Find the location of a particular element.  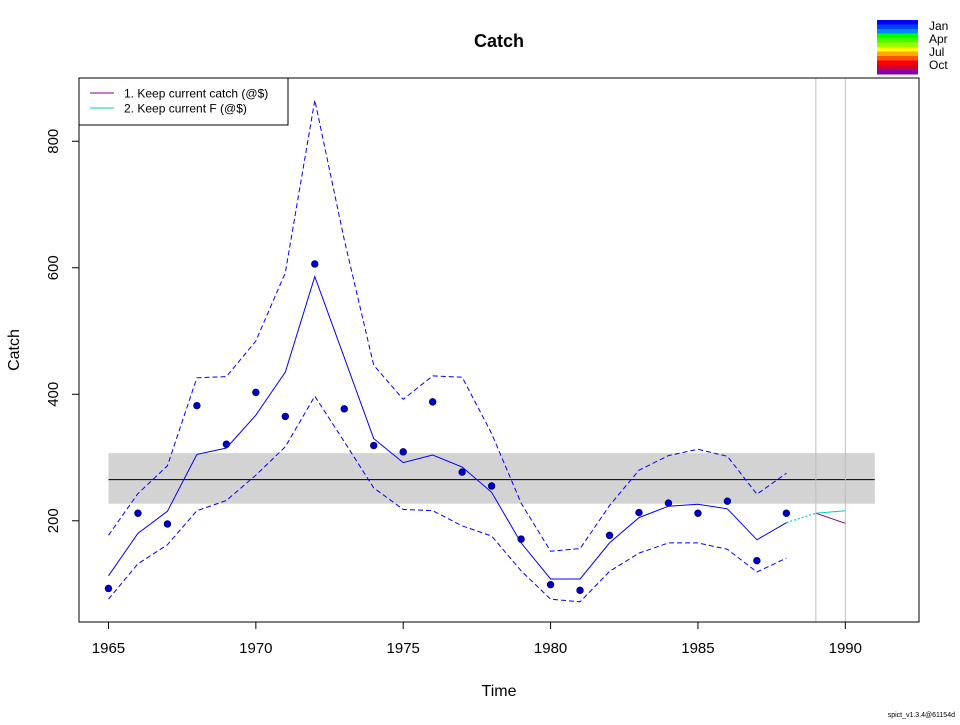

x-tick-label-1970: 1970 is located at coordinates (255, 648).